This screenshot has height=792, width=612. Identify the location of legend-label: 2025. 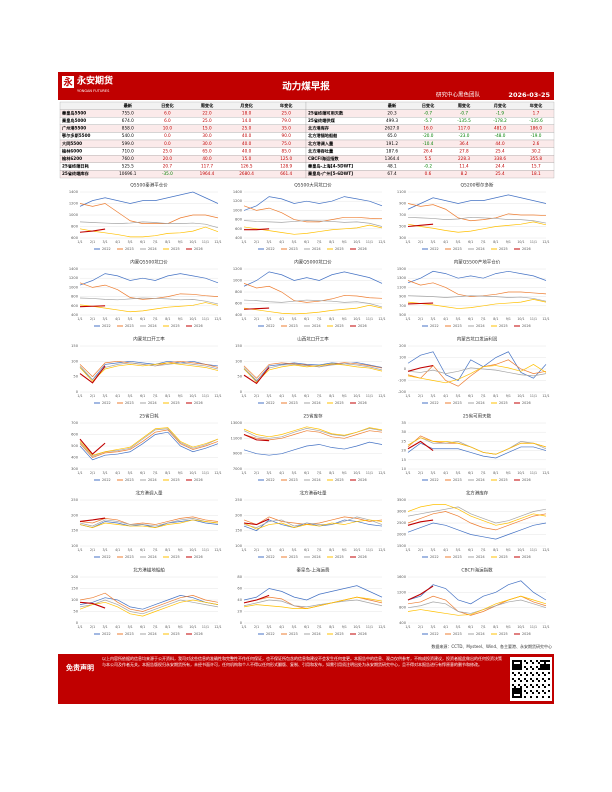
(503, 480).